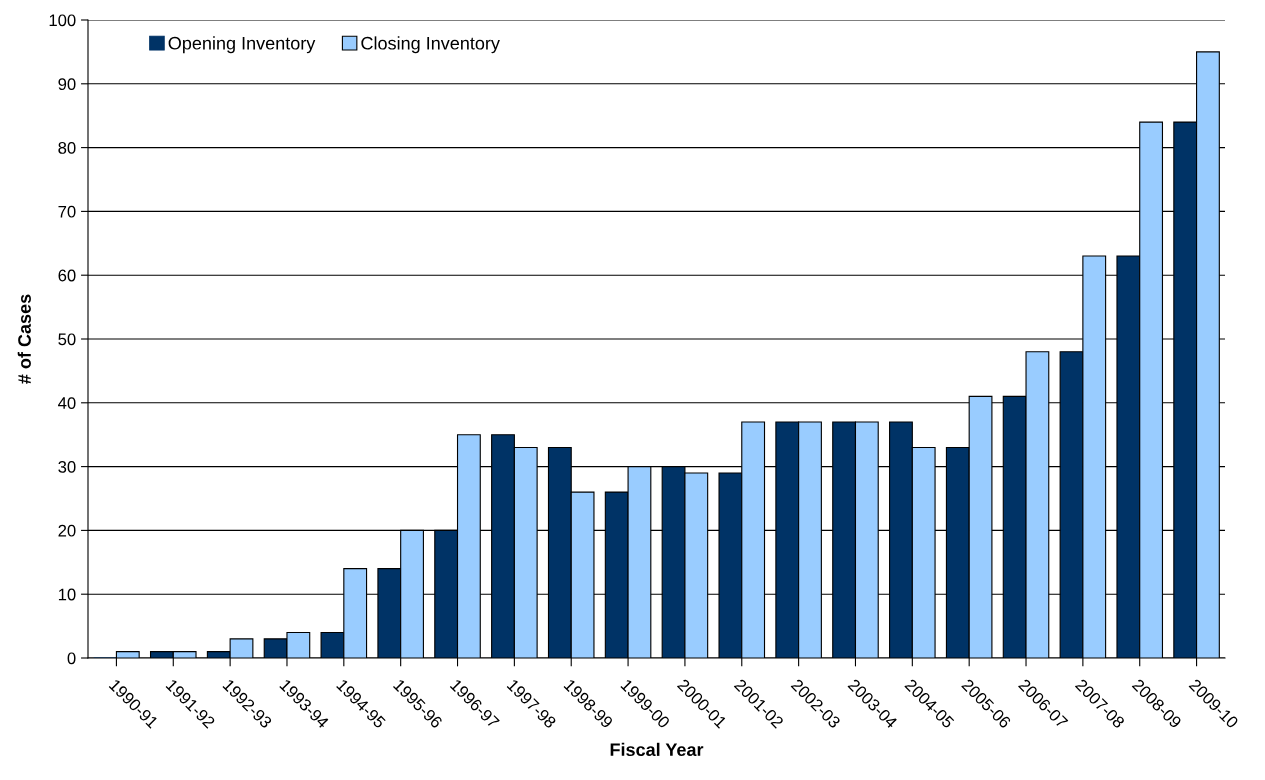 This screenshot has height=780, width=1265. What do you see at coordinates (67, 275) in the screenshot?
I see `y-tick-label: 60` at bounding box center [67, 275].